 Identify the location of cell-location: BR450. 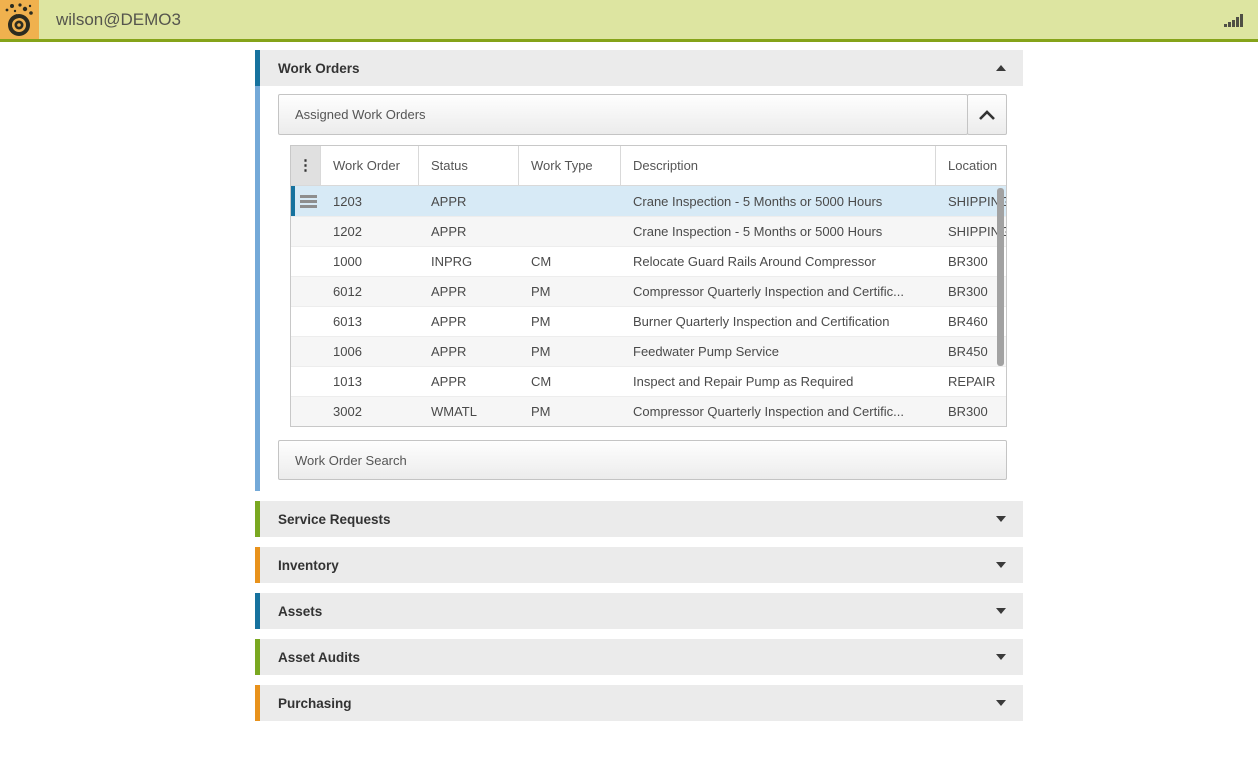
(968, 351).